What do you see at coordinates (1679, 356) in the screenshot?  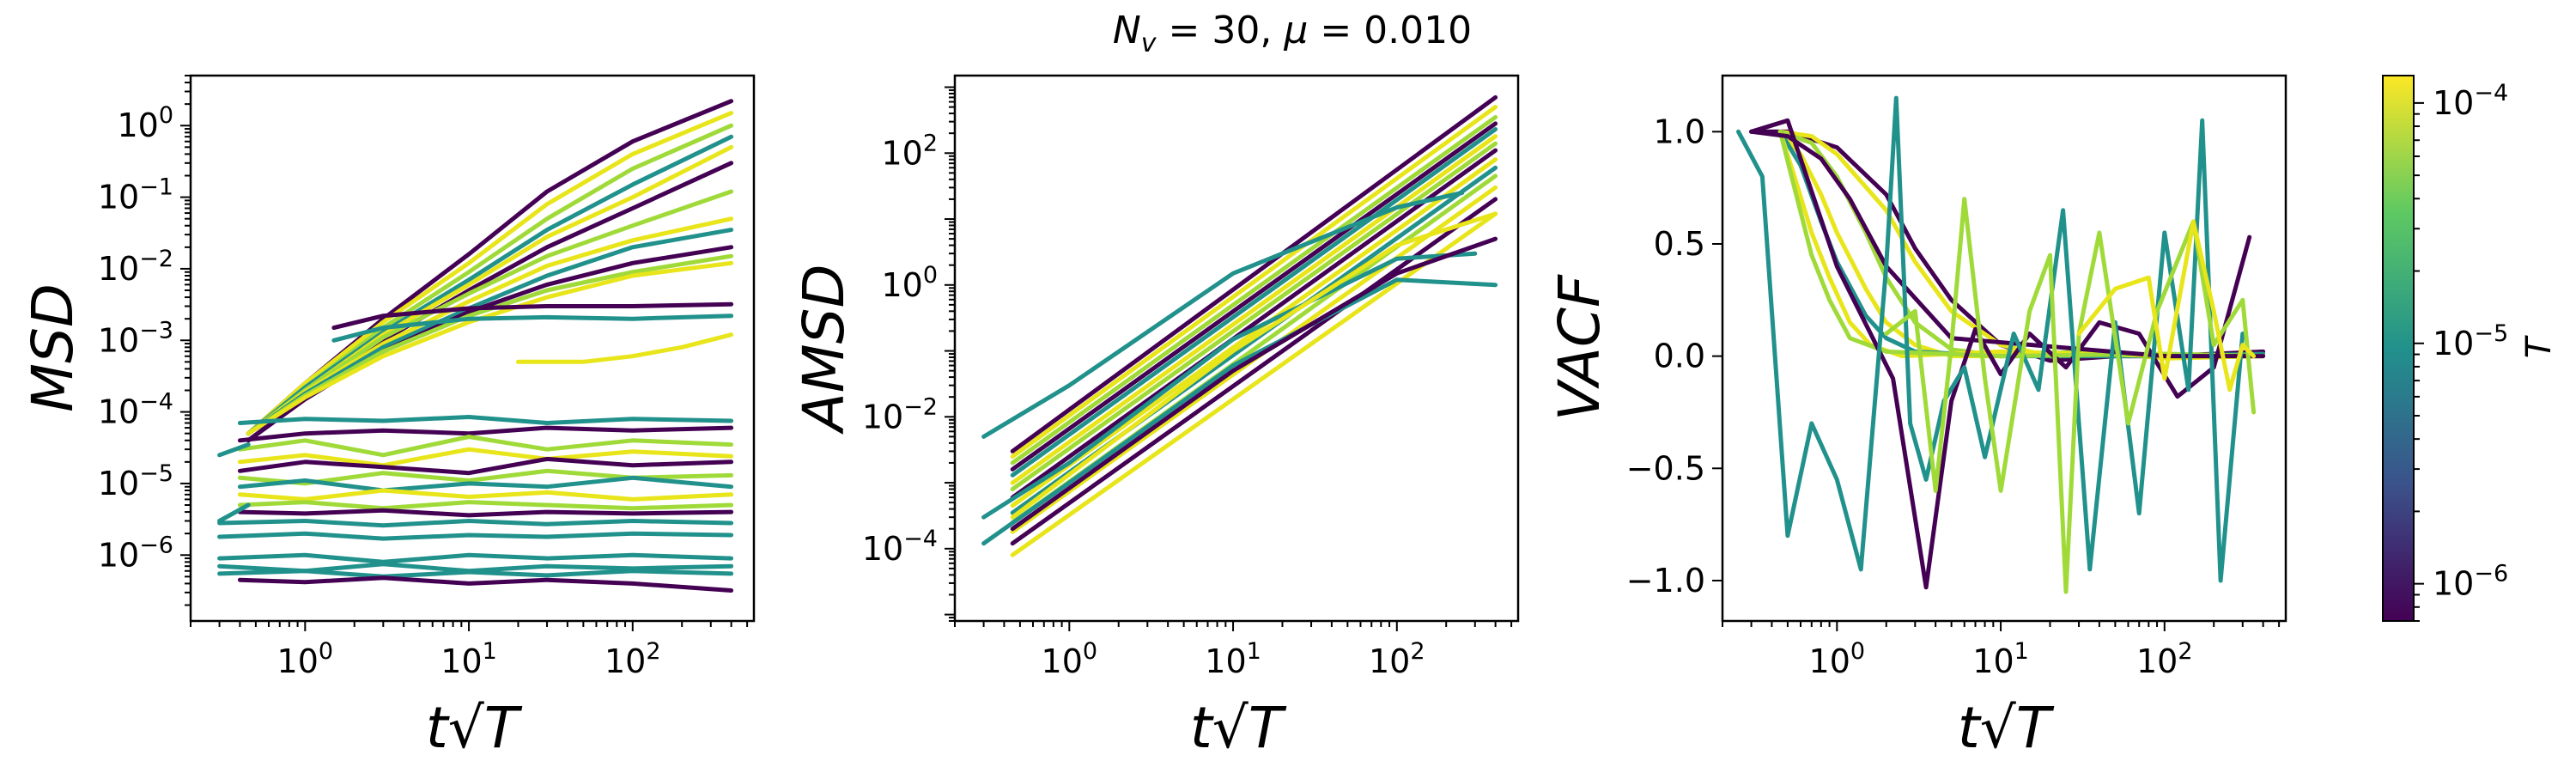 I see `y-tick-label: 0.0` at bounding box center [1679, 356].